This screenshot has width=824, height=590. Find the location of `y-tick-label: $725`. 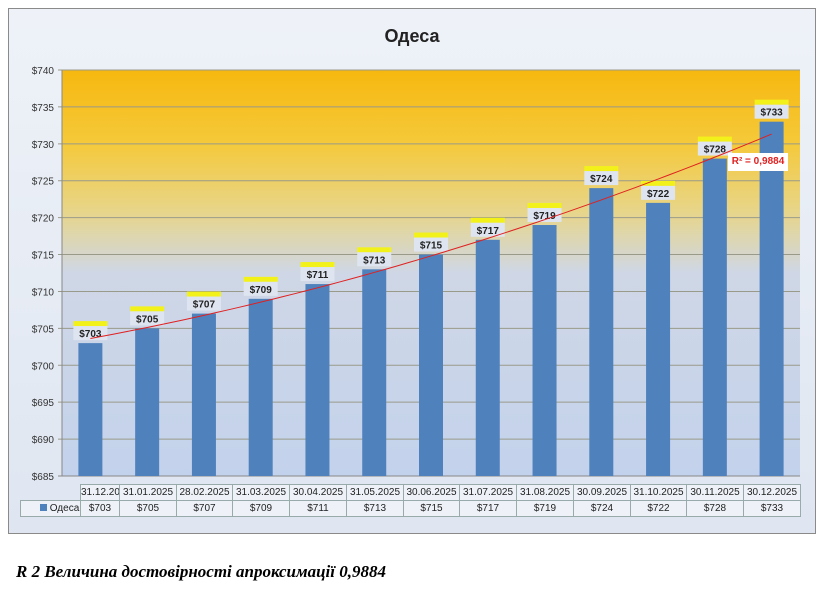

y-tick-label: $725 is located at coordinates (43, 182).